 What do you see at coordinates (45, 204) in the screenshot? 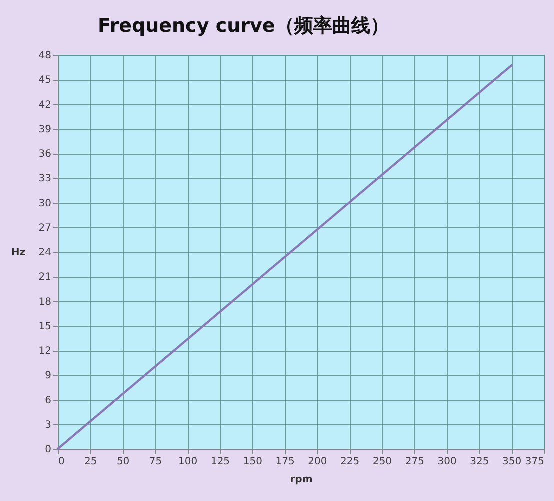
I see `y-tick-label: 30` at bounding box center [45, 204].